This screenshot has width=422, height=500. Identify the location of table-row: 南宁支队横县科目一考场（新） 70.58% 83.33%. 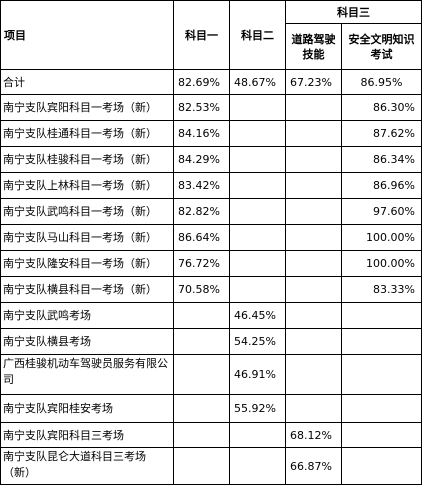
(211, 289).